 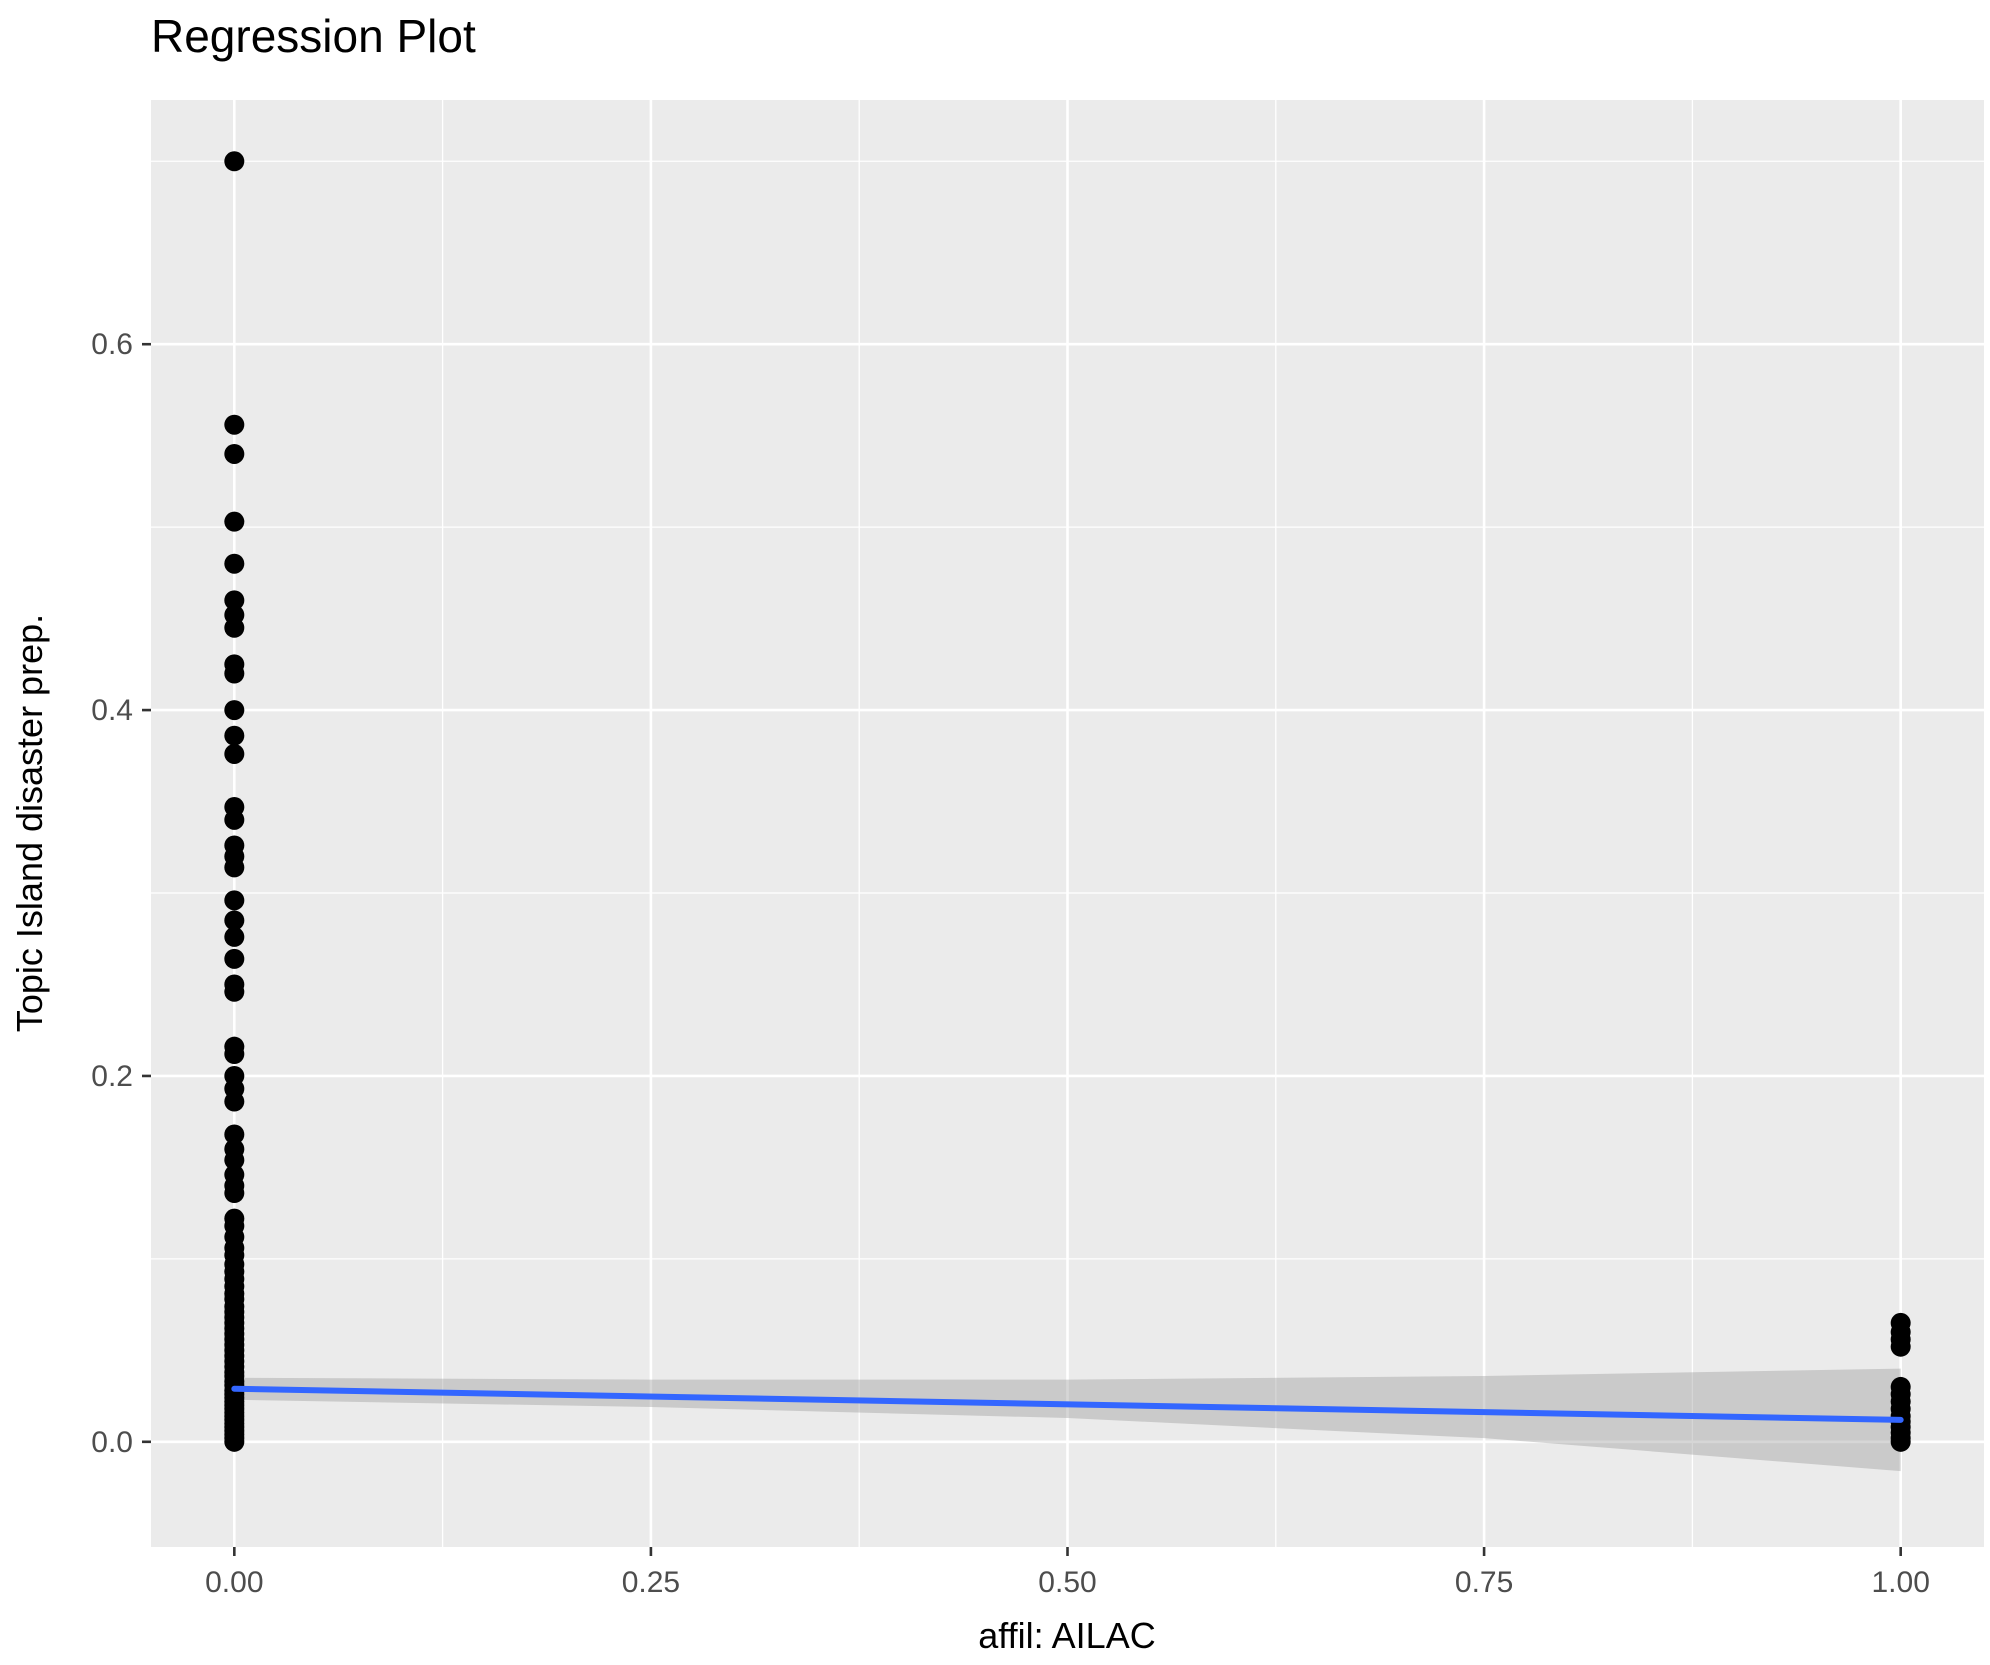 I want to click on y-tick-label: 0.2, so click(x=112, y=1076).